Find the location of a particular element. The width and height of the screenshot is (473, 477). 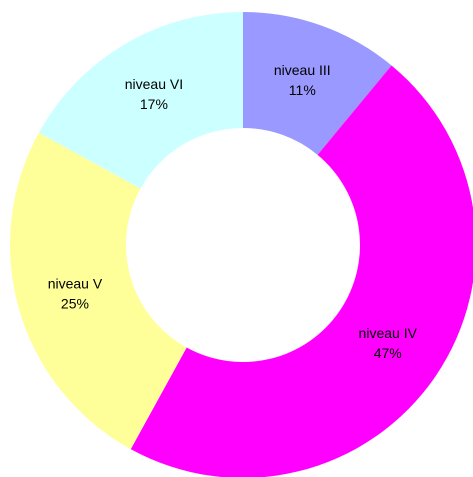

slice-value-label: 11% is located at coordinates (302, 90).